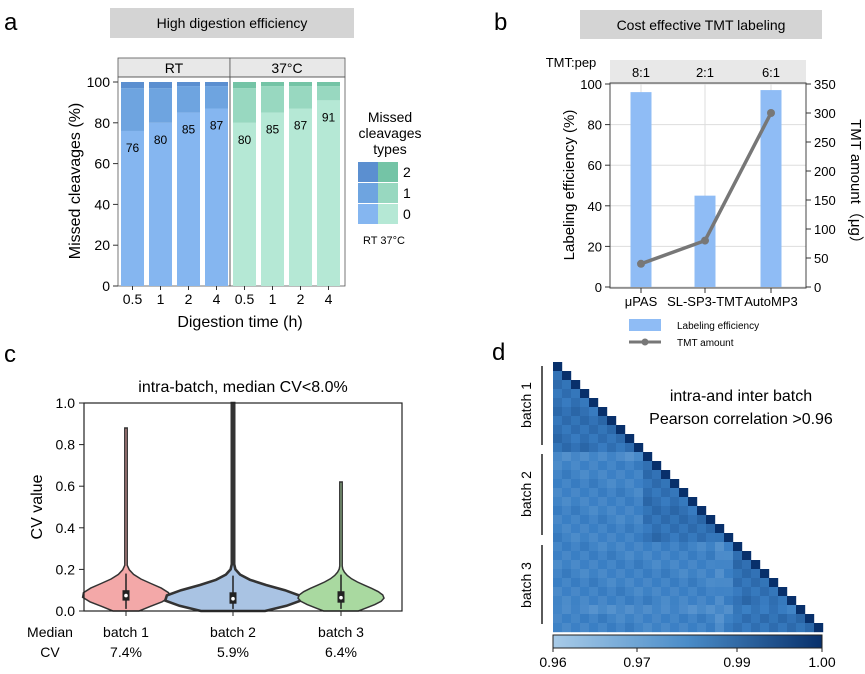 The width and height of the screenshot is (865, 674). What do you see at coordinates (526, 405) in the screenshot?
I see `batch-1-row-label: batch 1` at bounding box center [526, 405].